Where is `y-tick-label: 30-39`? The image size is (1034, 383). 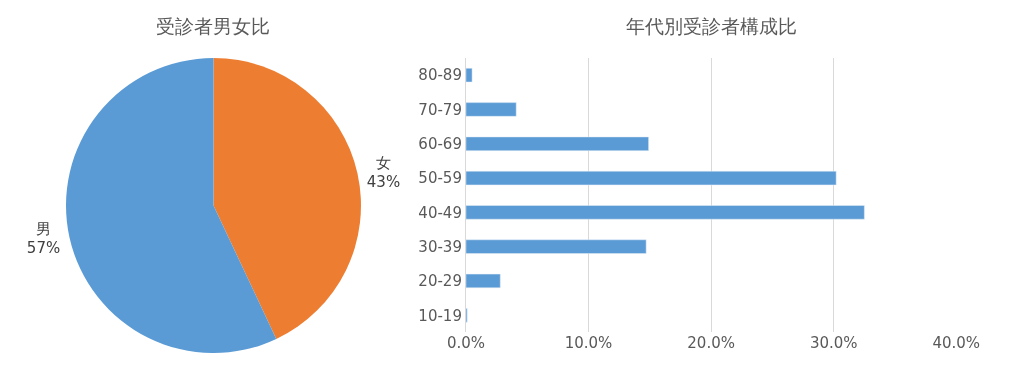 y-tick-label: 30-39 is located at coordinates (440, 246).